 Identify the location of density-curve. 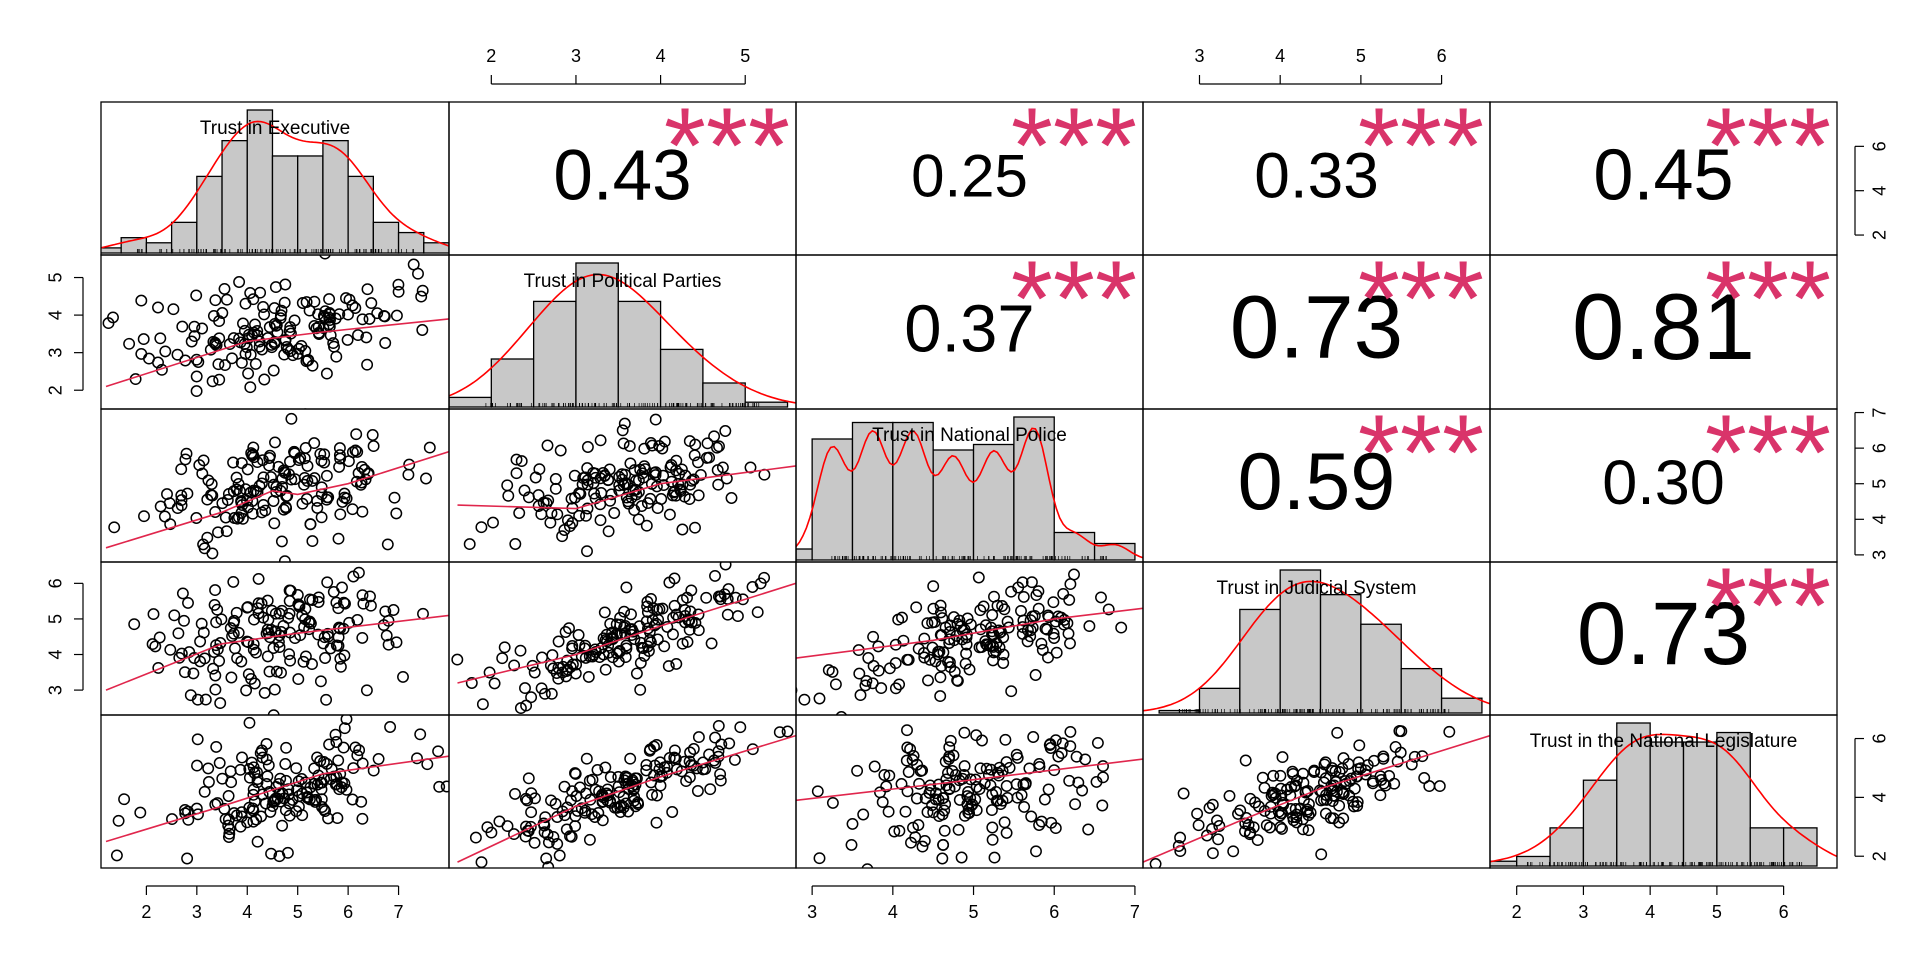
(622, 338).